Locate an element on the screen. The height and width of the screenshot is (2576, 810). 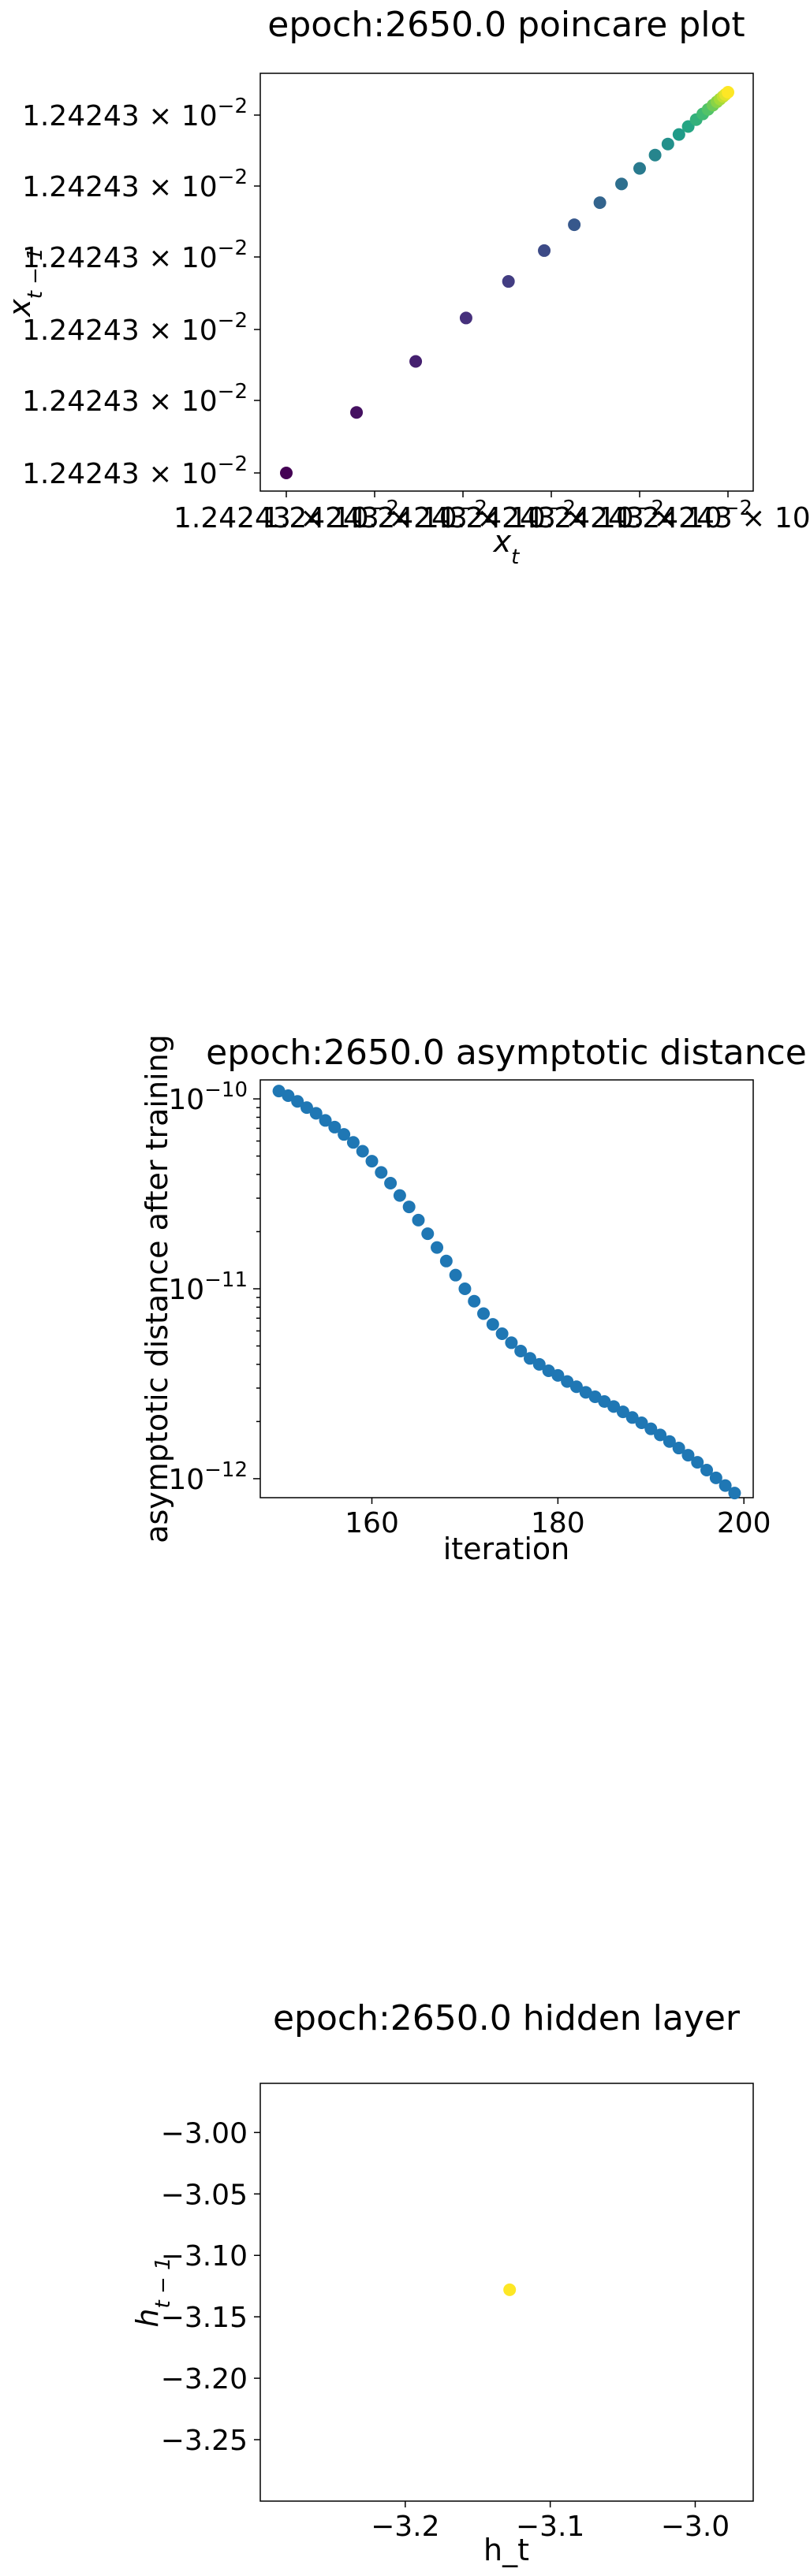
y-axis: 10−10 10−11 10−12 is located at coordinates (214, 1287).